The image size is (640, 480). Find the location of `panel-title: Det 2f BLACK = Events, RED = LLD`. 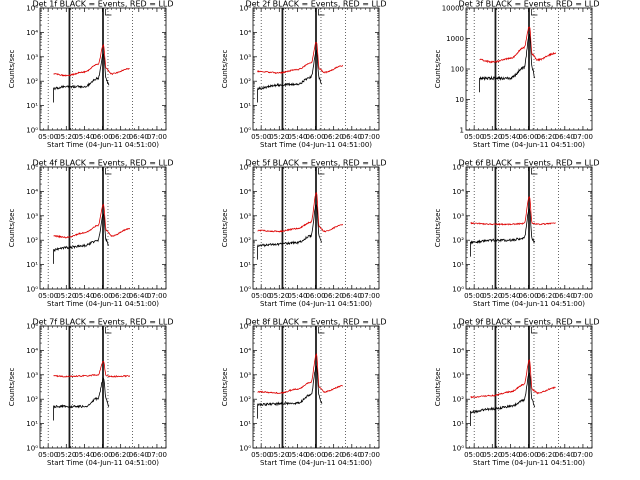

panel-title: Det 2f BLACK = Events, RED = LLD is located at coordinates (315, 4).